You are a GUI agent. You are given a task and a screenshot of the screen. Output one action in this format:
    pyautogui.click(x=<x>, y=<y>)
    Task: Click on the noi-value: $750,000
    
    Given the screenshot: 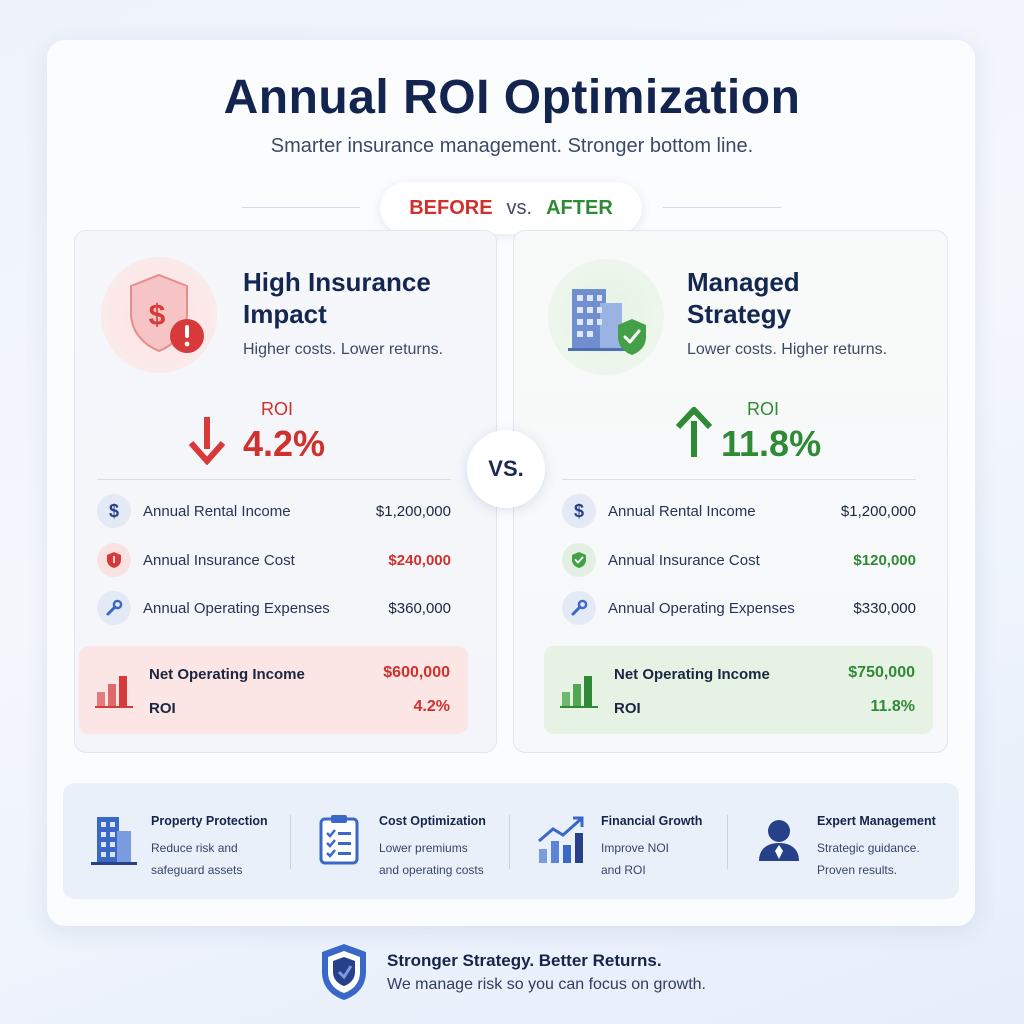 What is the action you would take?
    pyautogui.click(x=881, y=672)
    